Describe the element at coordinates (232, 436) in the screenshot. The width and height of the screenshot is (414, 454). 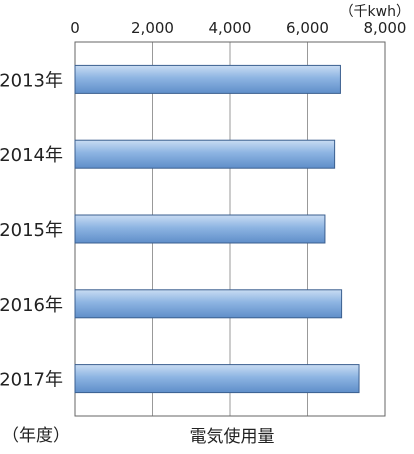
I see `x-axis-label: 電気使用量` at that location.